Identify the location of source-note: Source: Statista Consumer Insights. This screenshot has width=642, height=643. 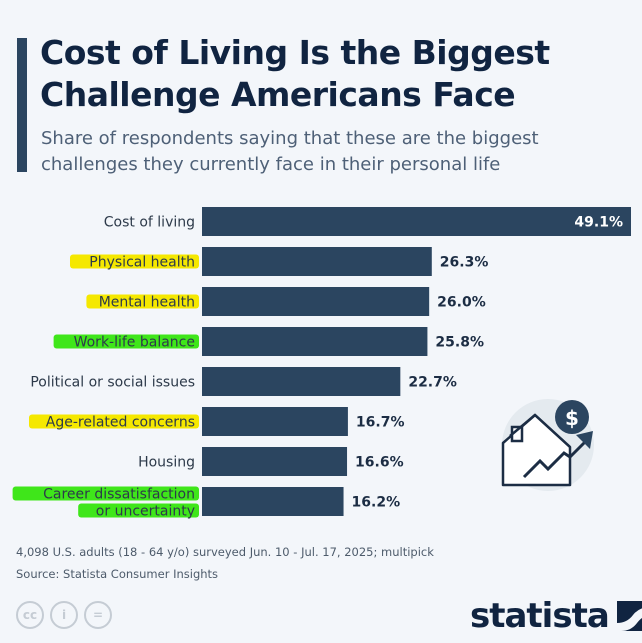
(117, 574).